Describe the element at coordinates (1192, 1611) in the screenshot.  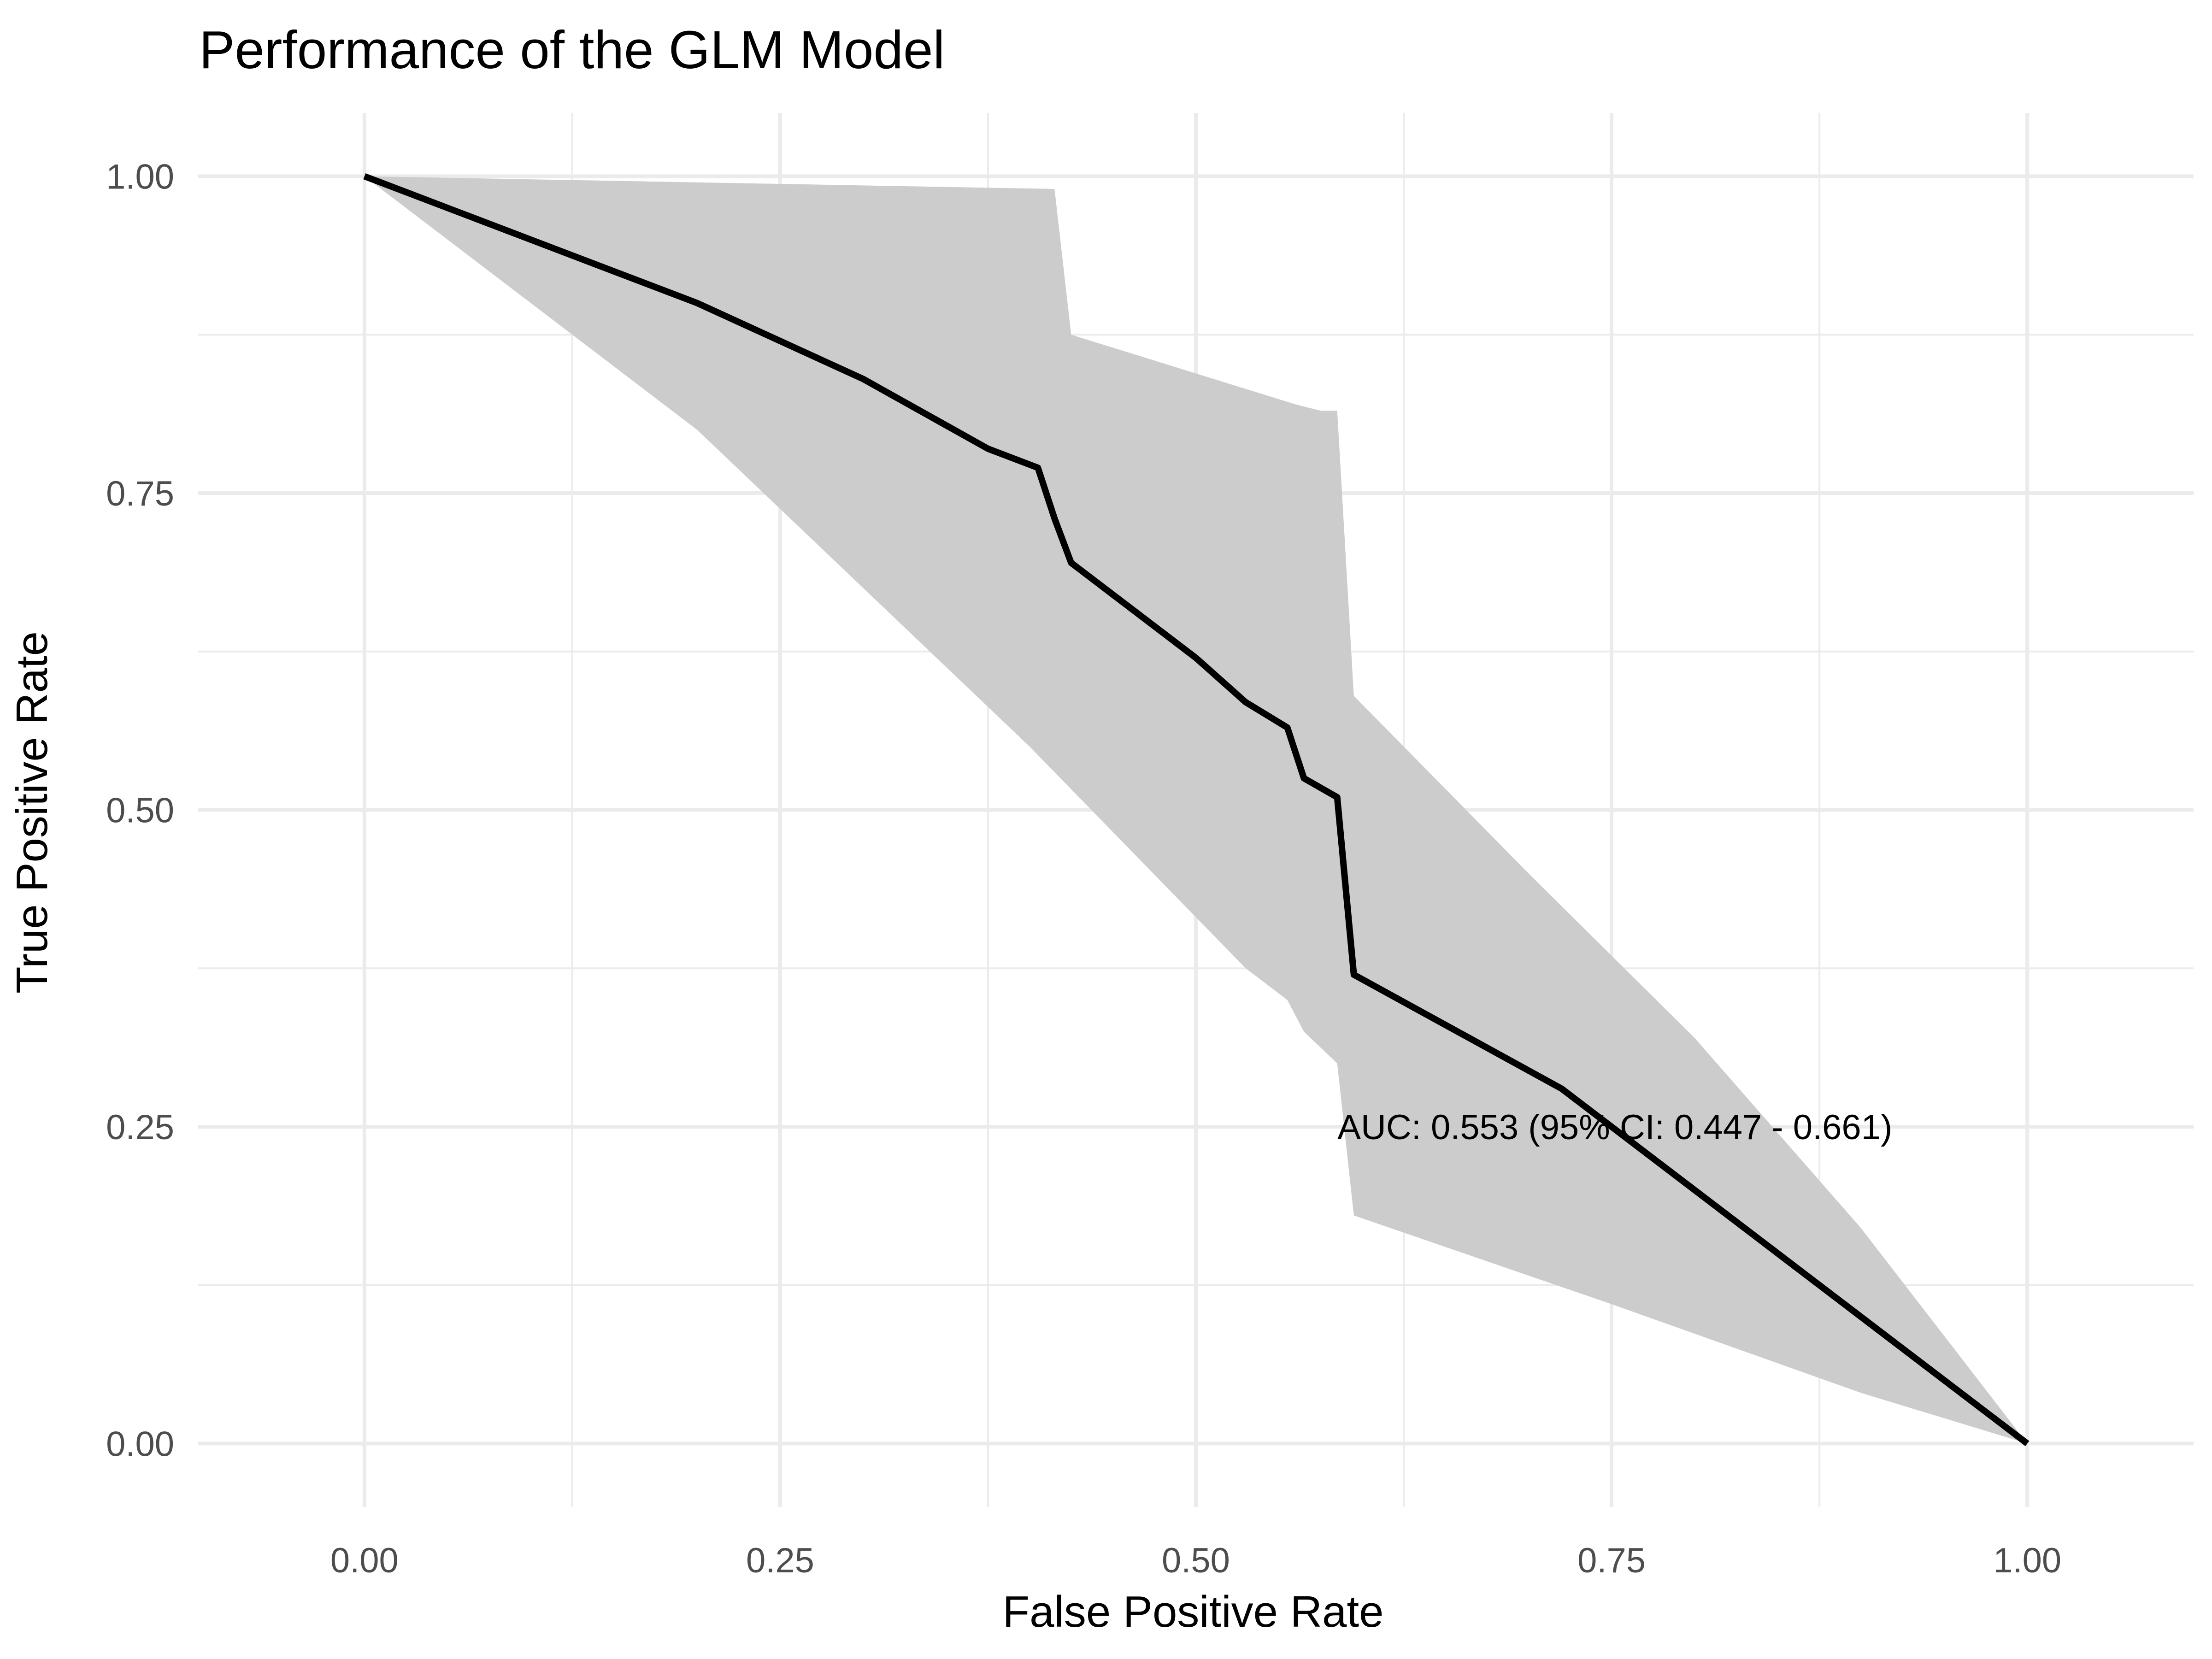
I see `x-axis-title: False Positive Rate` at that location.